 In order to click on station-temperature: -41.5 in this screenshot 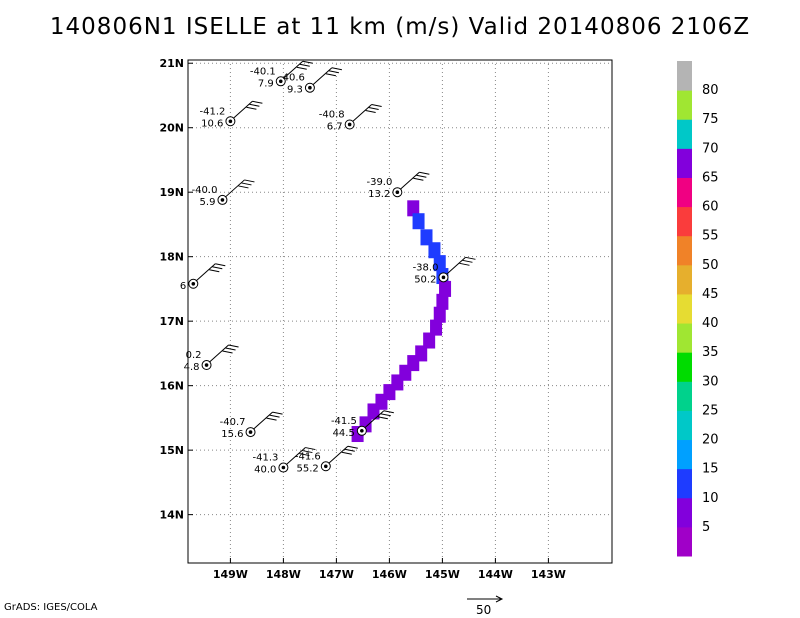, I will do `click(344, 421)`.